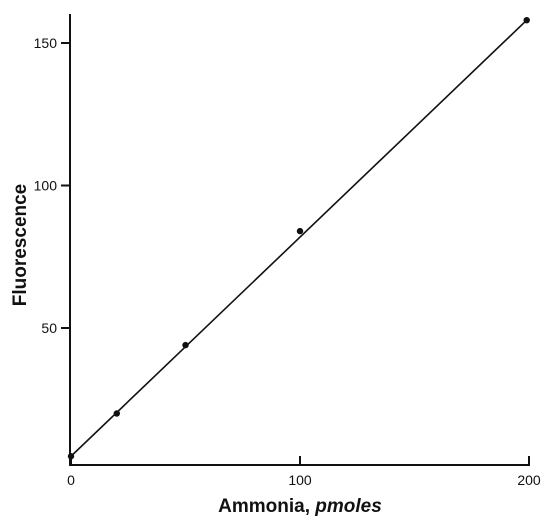  I want to click on y-axis-label: Fluorescence, so click(20, 245).